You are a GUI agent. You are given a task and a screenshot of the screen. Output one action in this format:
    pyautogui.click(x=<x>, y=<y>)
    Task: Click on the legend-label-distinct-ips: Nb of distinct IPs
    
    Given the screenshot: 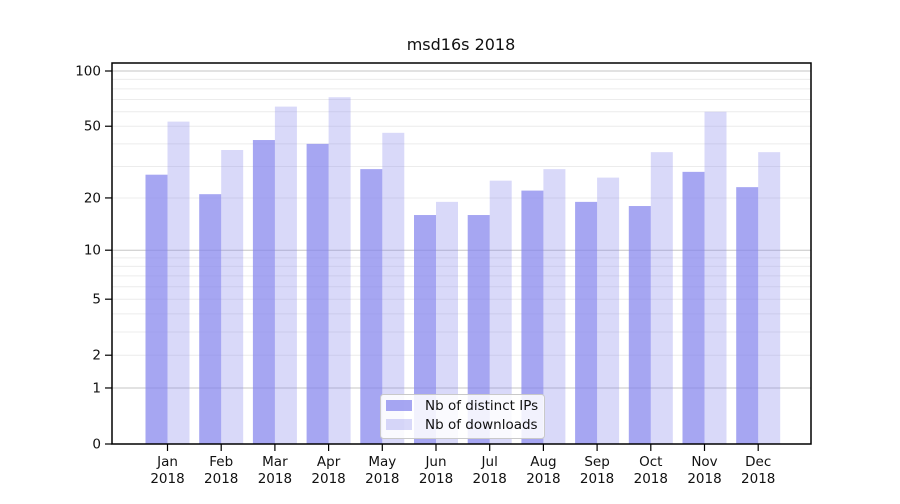 What is the action you would take?
    pyautogui.click(x=481, y=406)
    